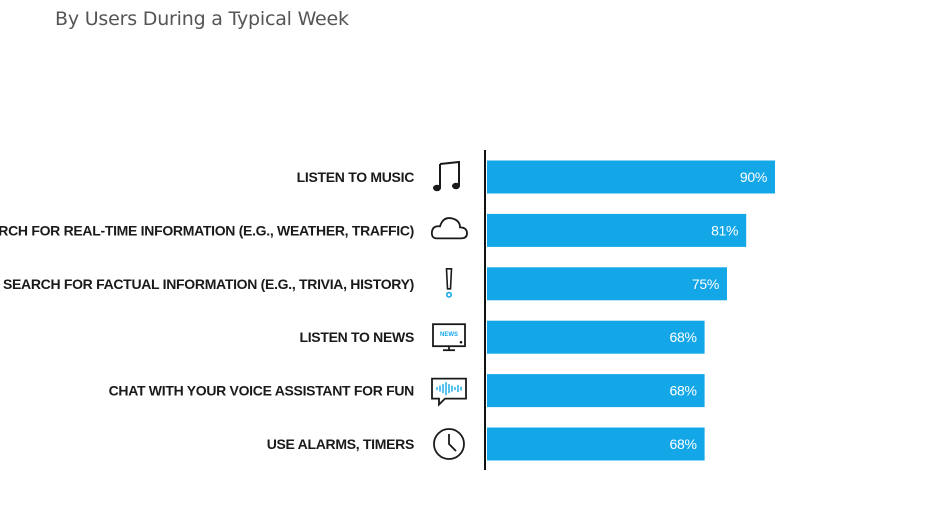 This screenshot has width=940, height=529. Describe the element at coordinates (449, 392) in the screenshot. I see `voice-chat-icon` at that location.